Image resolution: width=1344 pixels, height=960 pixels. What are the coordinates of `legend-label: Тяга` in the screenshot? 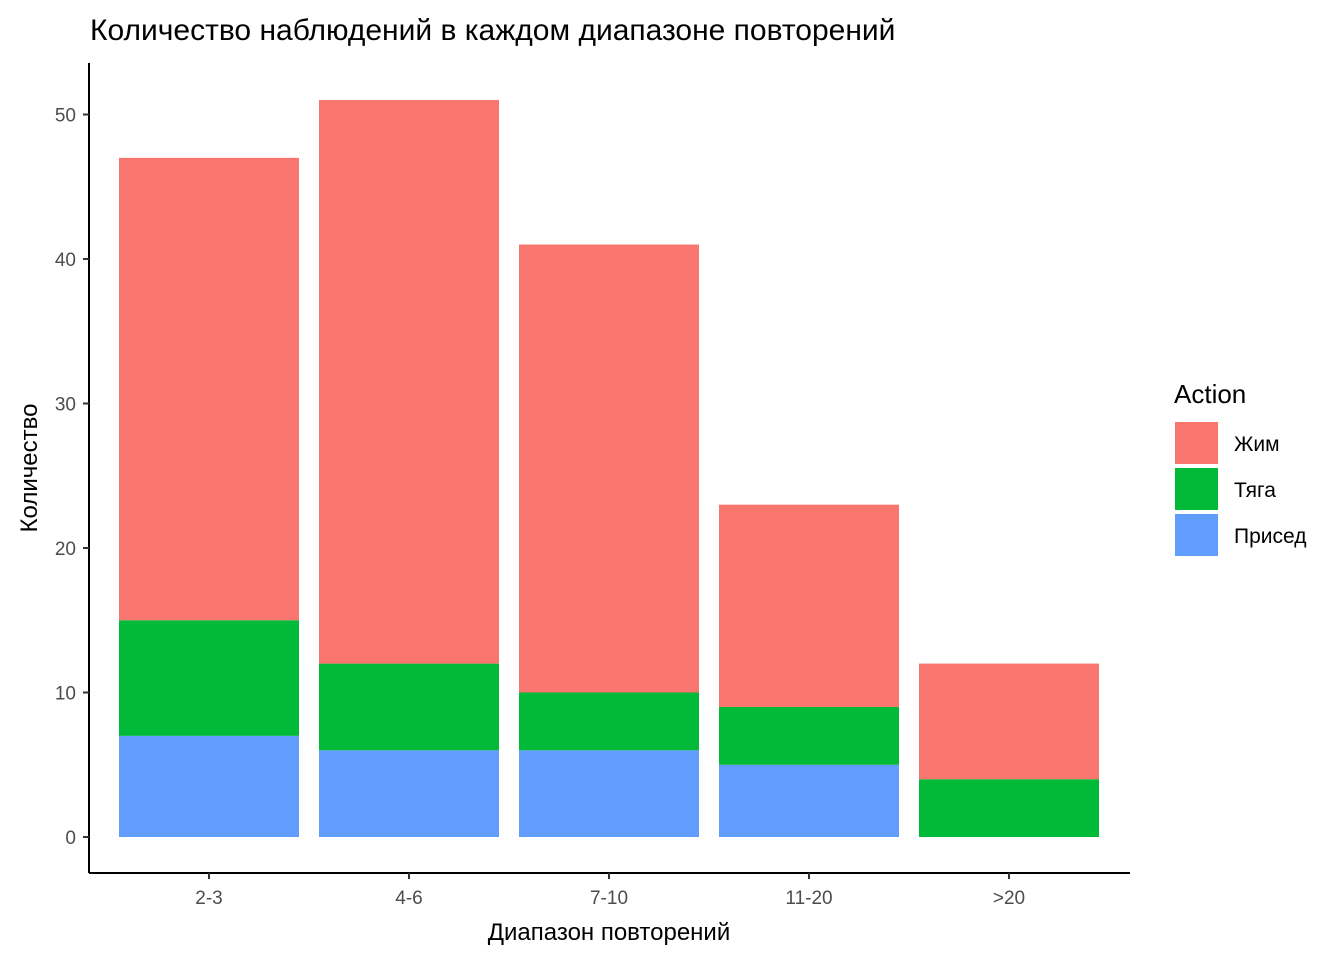 It's located at (1255, 490).